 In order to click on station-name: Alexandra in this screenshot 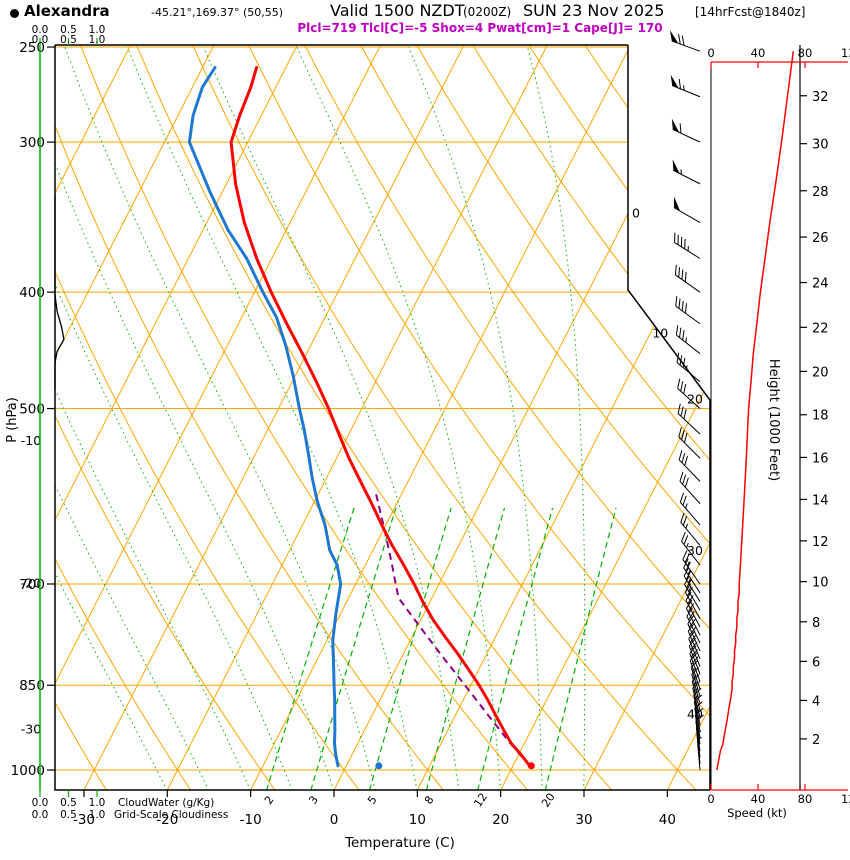, I will do `click(67, 11)`.